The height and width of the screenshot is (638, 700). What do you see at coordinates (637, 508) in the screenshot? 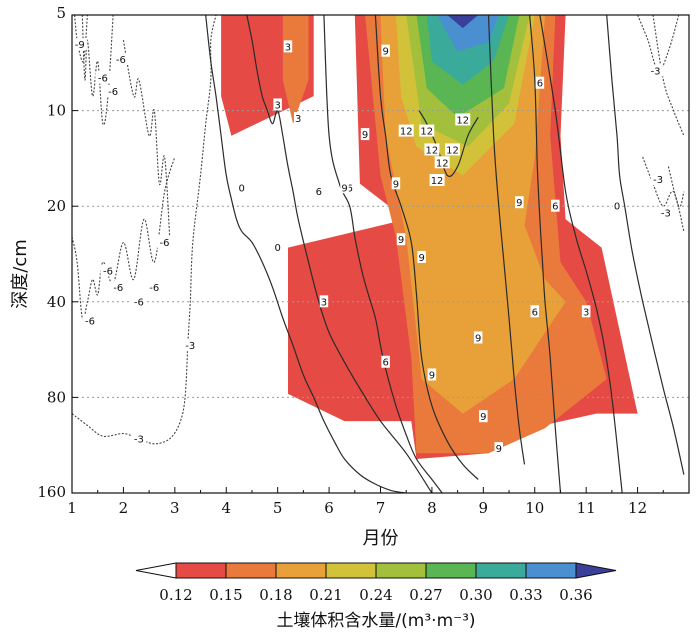
I see `x-tick-label-12: 12` at bounding box center [637, 508].